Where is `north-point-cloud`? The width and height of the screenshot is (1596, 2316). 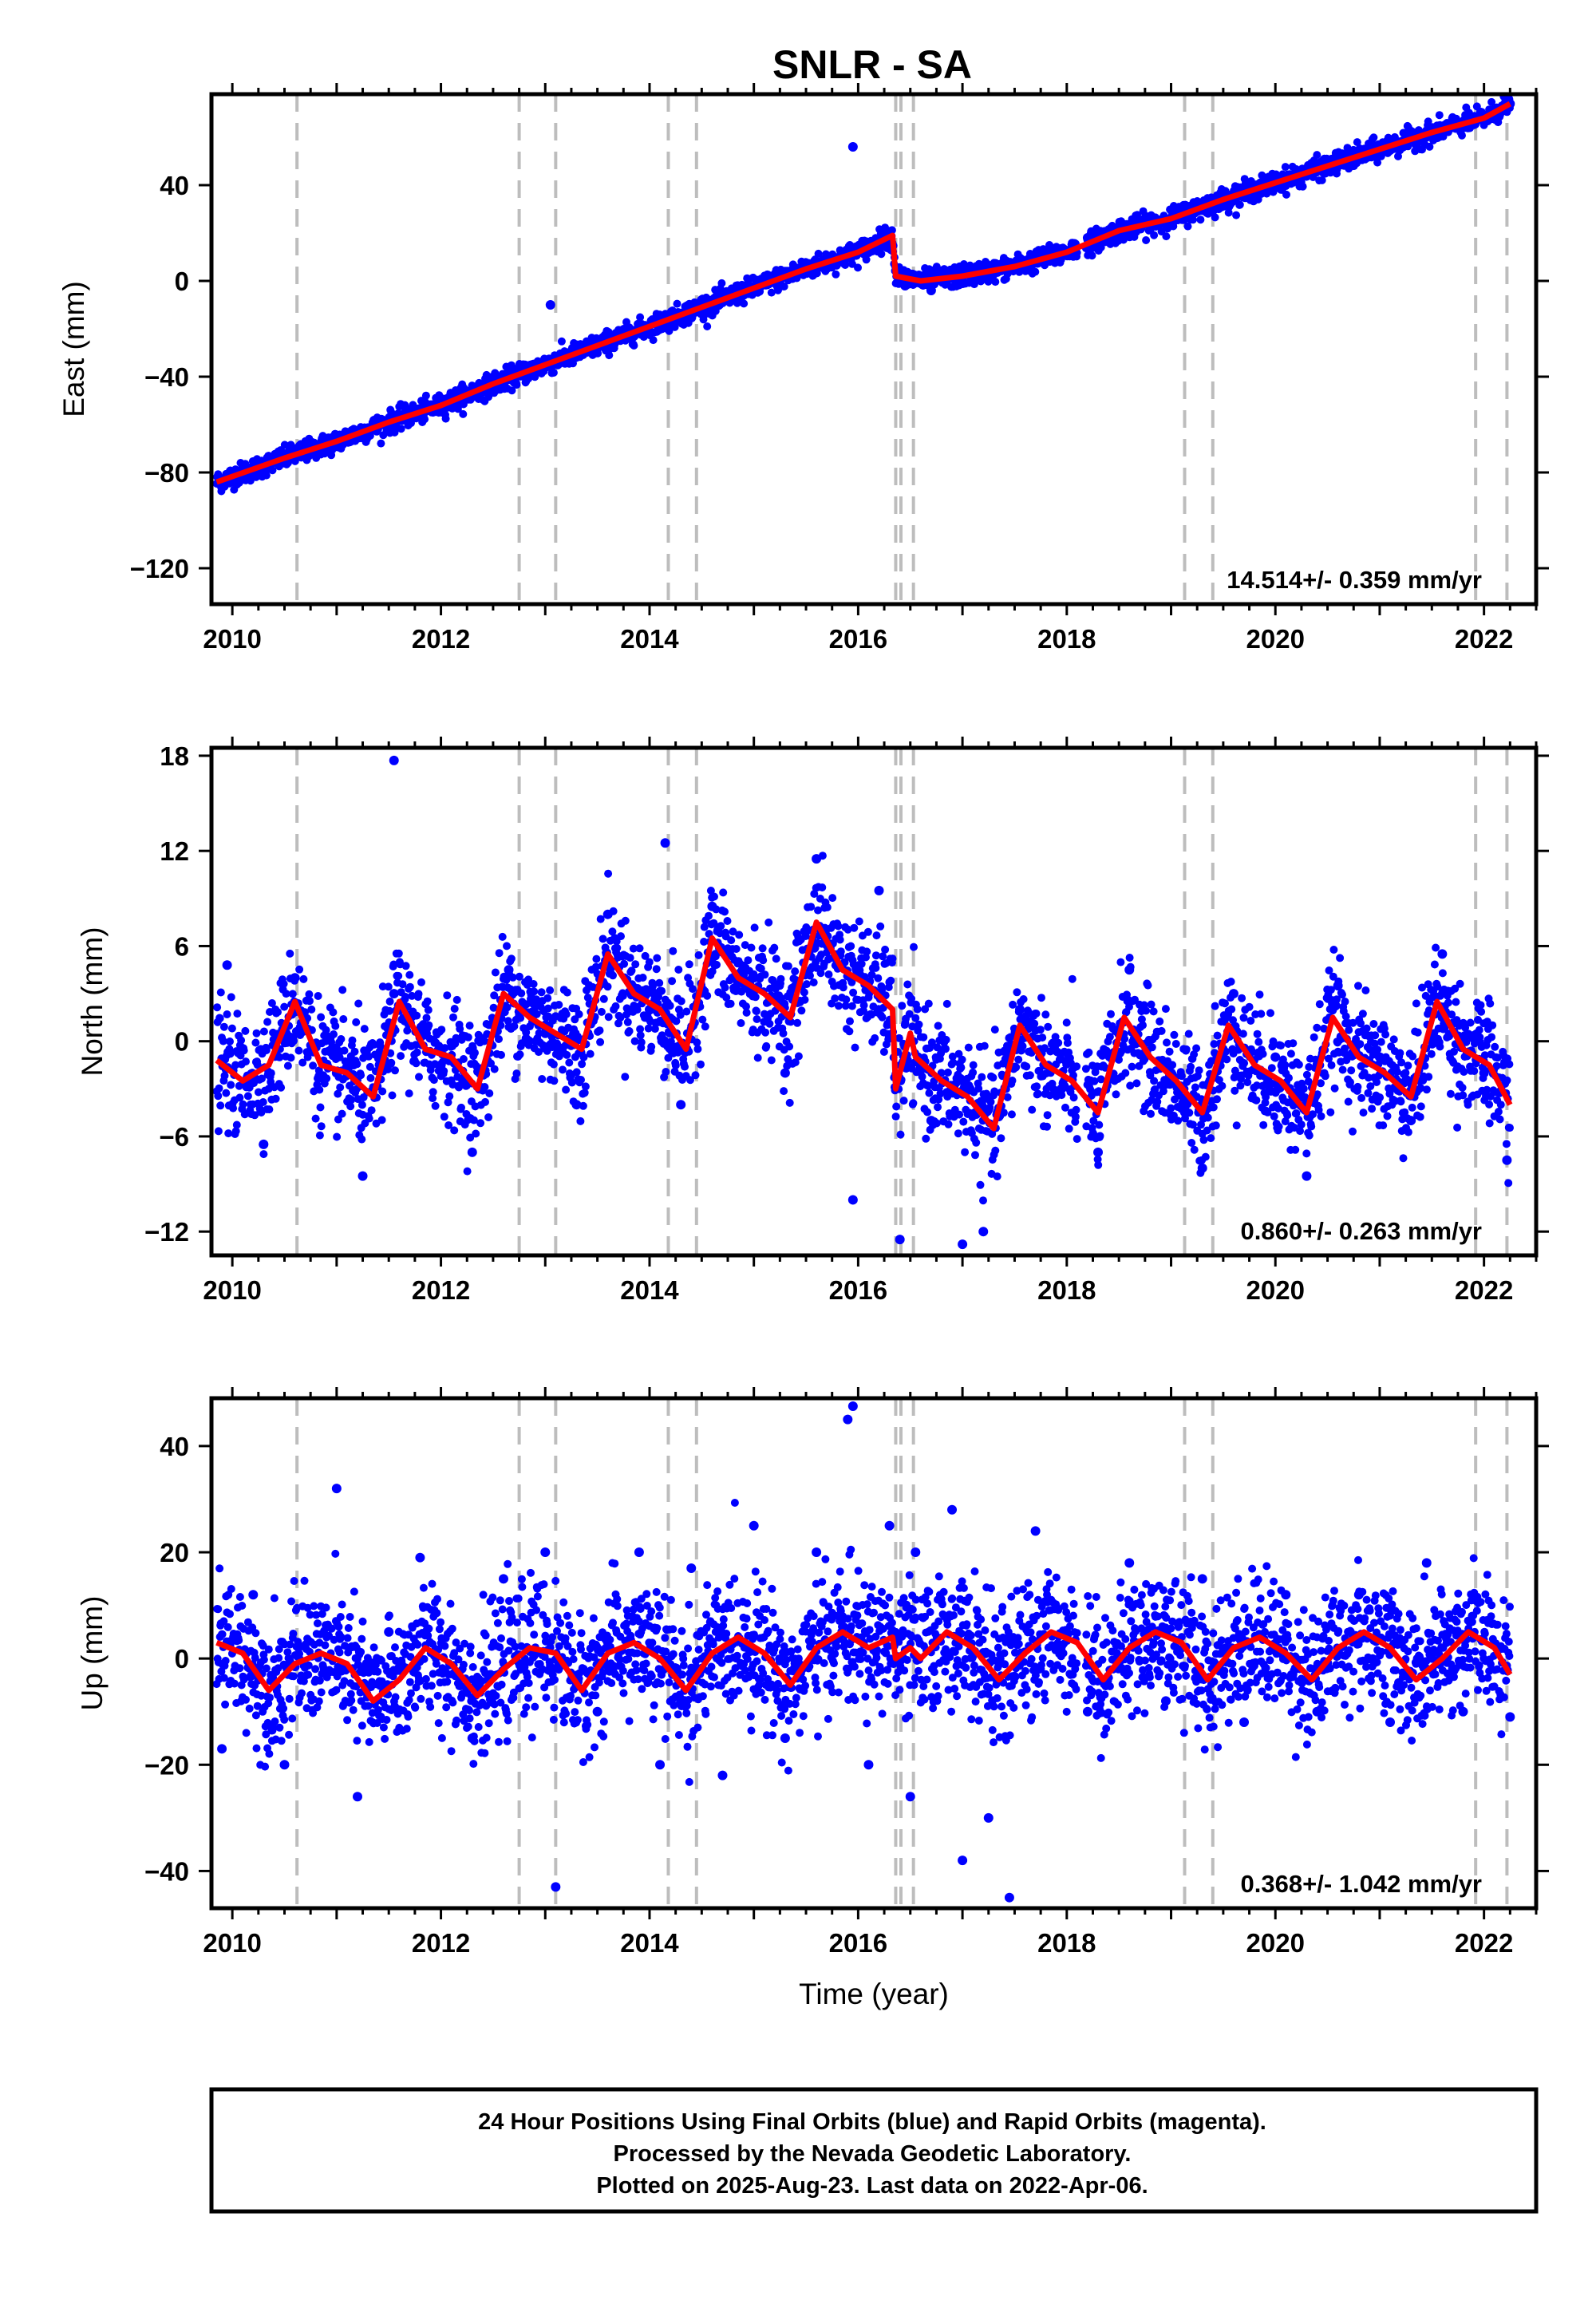
north-point-cloud is located at coordinates (863, 1028).